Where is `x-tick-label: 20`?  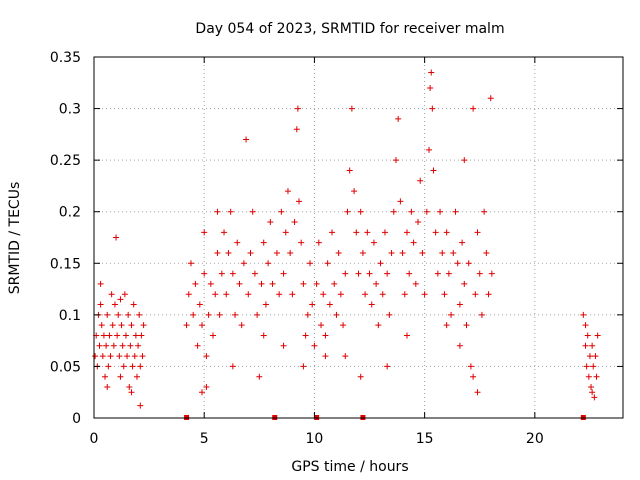 x-tick-label: 20 is located at coordinates (535, 439).